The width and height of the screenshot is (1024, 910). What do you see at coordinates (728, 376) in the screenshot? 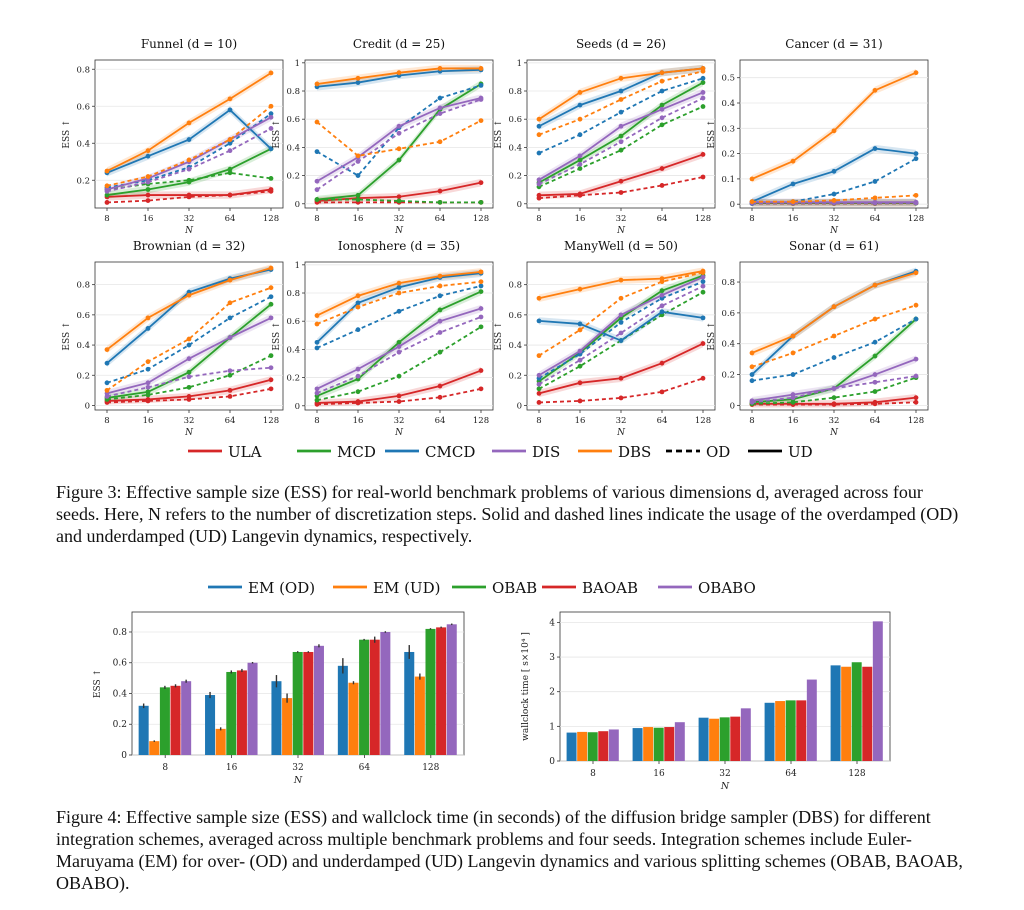
I see `y-tick-label: 0.2` at bounding box center [728, 376].